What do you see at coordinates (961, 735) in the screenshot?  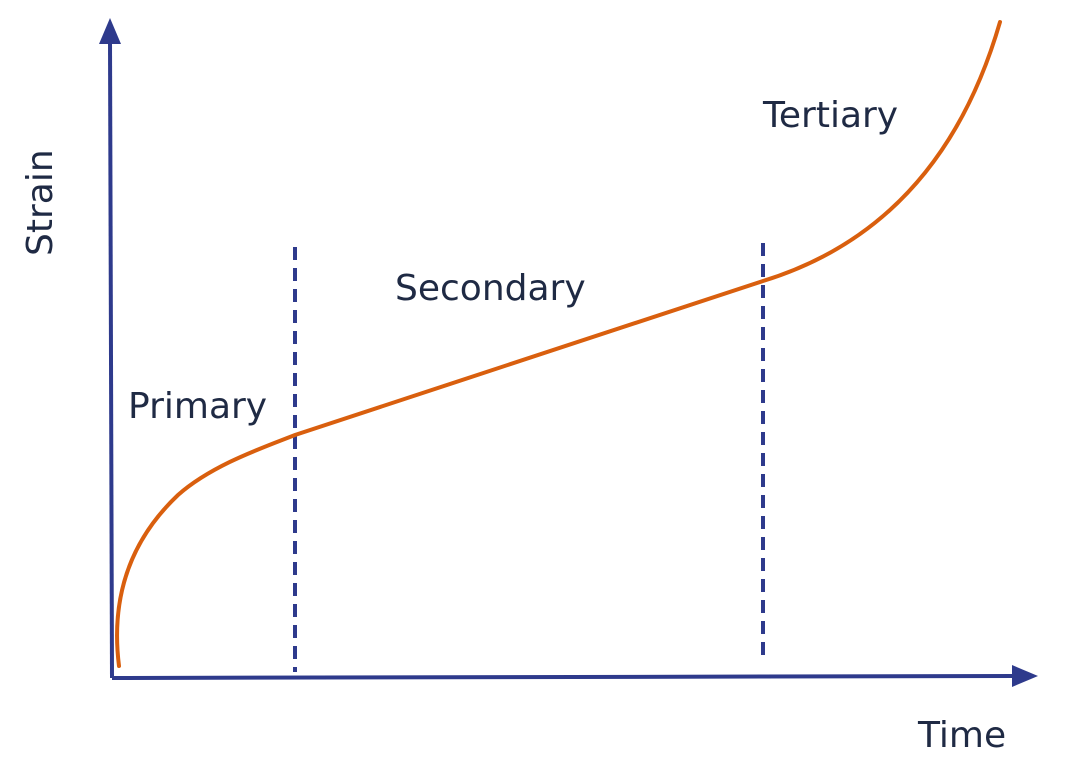 I see `x-axis-label: Time` at bounding box center [961, 735].